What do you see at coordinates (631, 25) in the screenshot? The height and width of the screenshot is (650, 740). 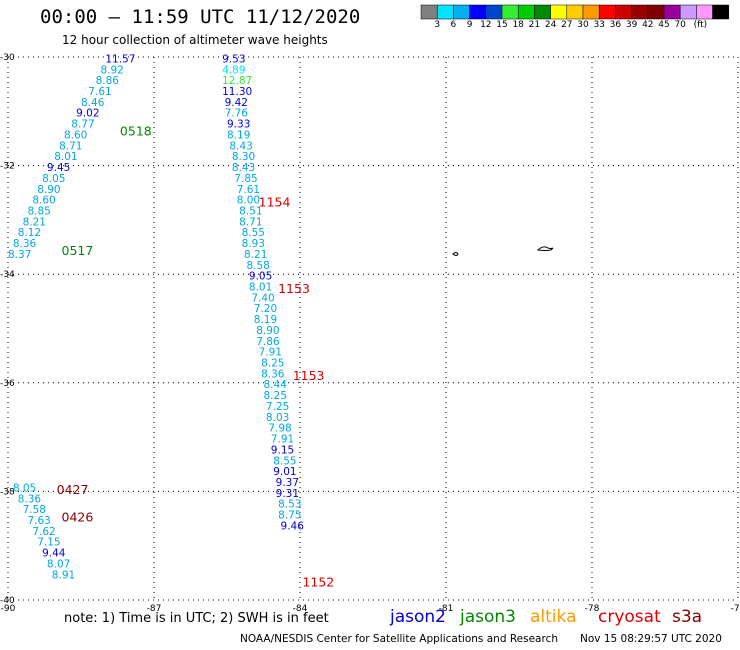 I see `color-scale-tick-label: 39` at bounding box center [631, 25].